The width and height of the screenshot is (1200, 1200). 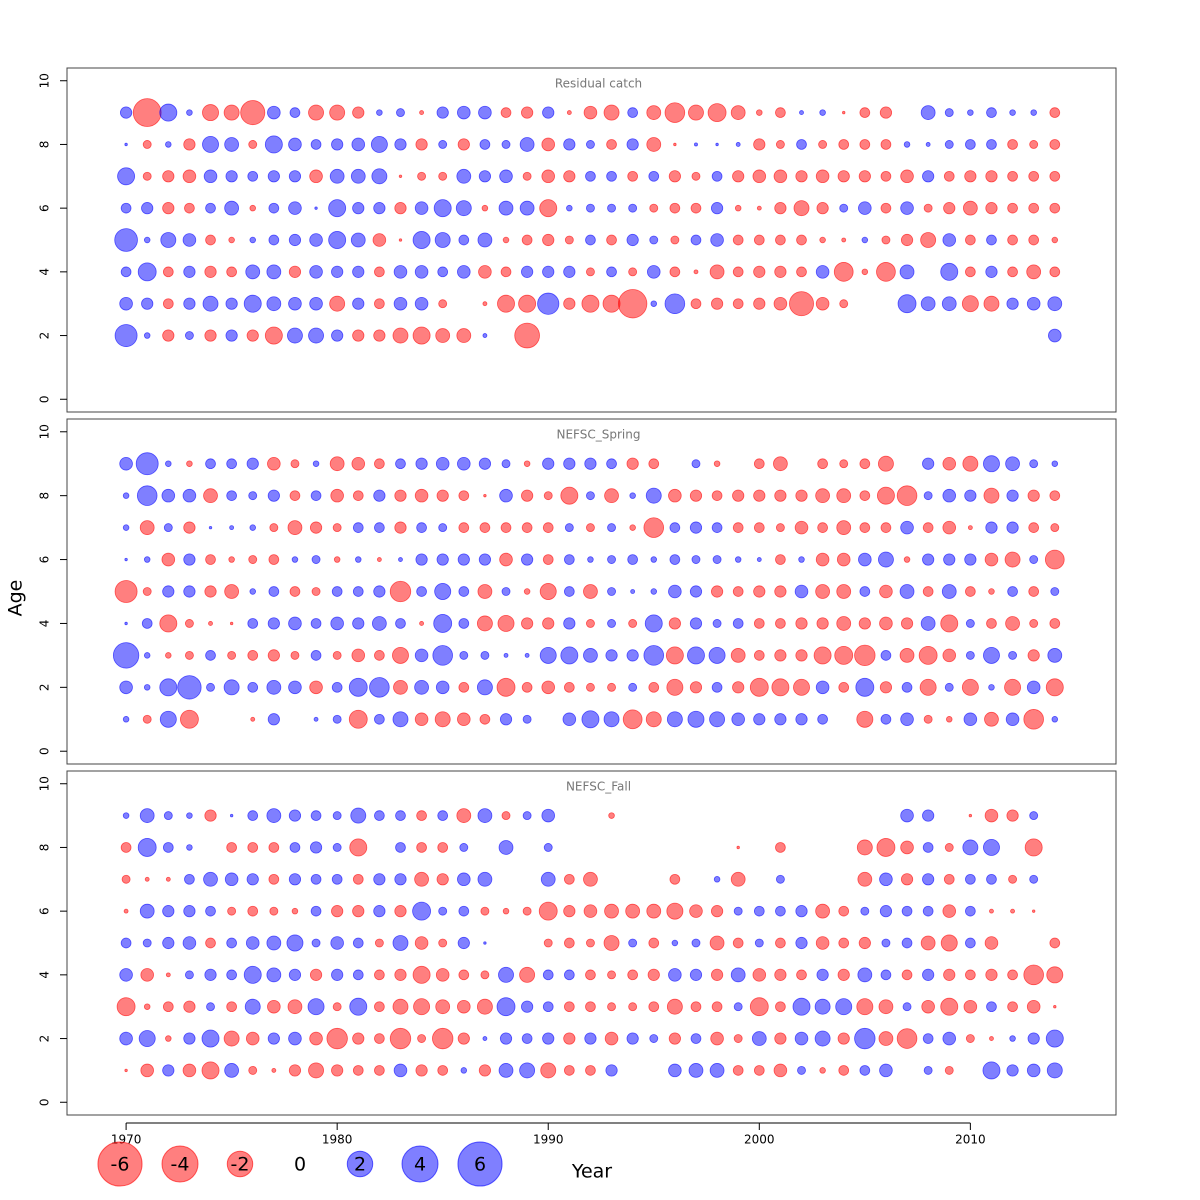 What do you see at coordinates (45, 336) in the screenshot?
I see `y-tick-label: 2` at bounding box center [45, 336].